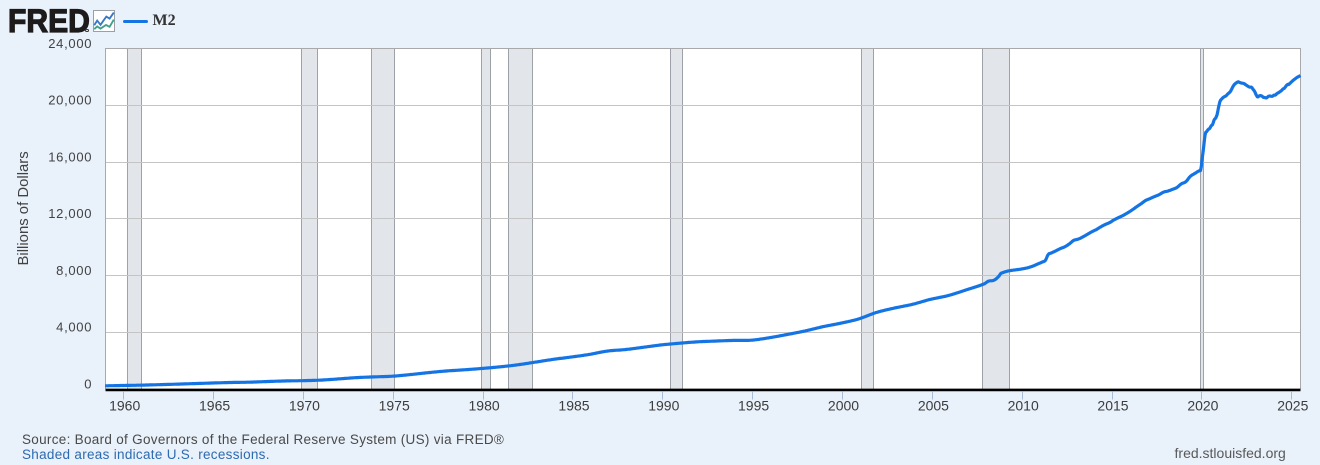 This screenshot has height=465, width=1320. What do you see at coordinates (573, 405) in the screenshot?
I see `svg-text: 1985` at bounding box center [573, 405].